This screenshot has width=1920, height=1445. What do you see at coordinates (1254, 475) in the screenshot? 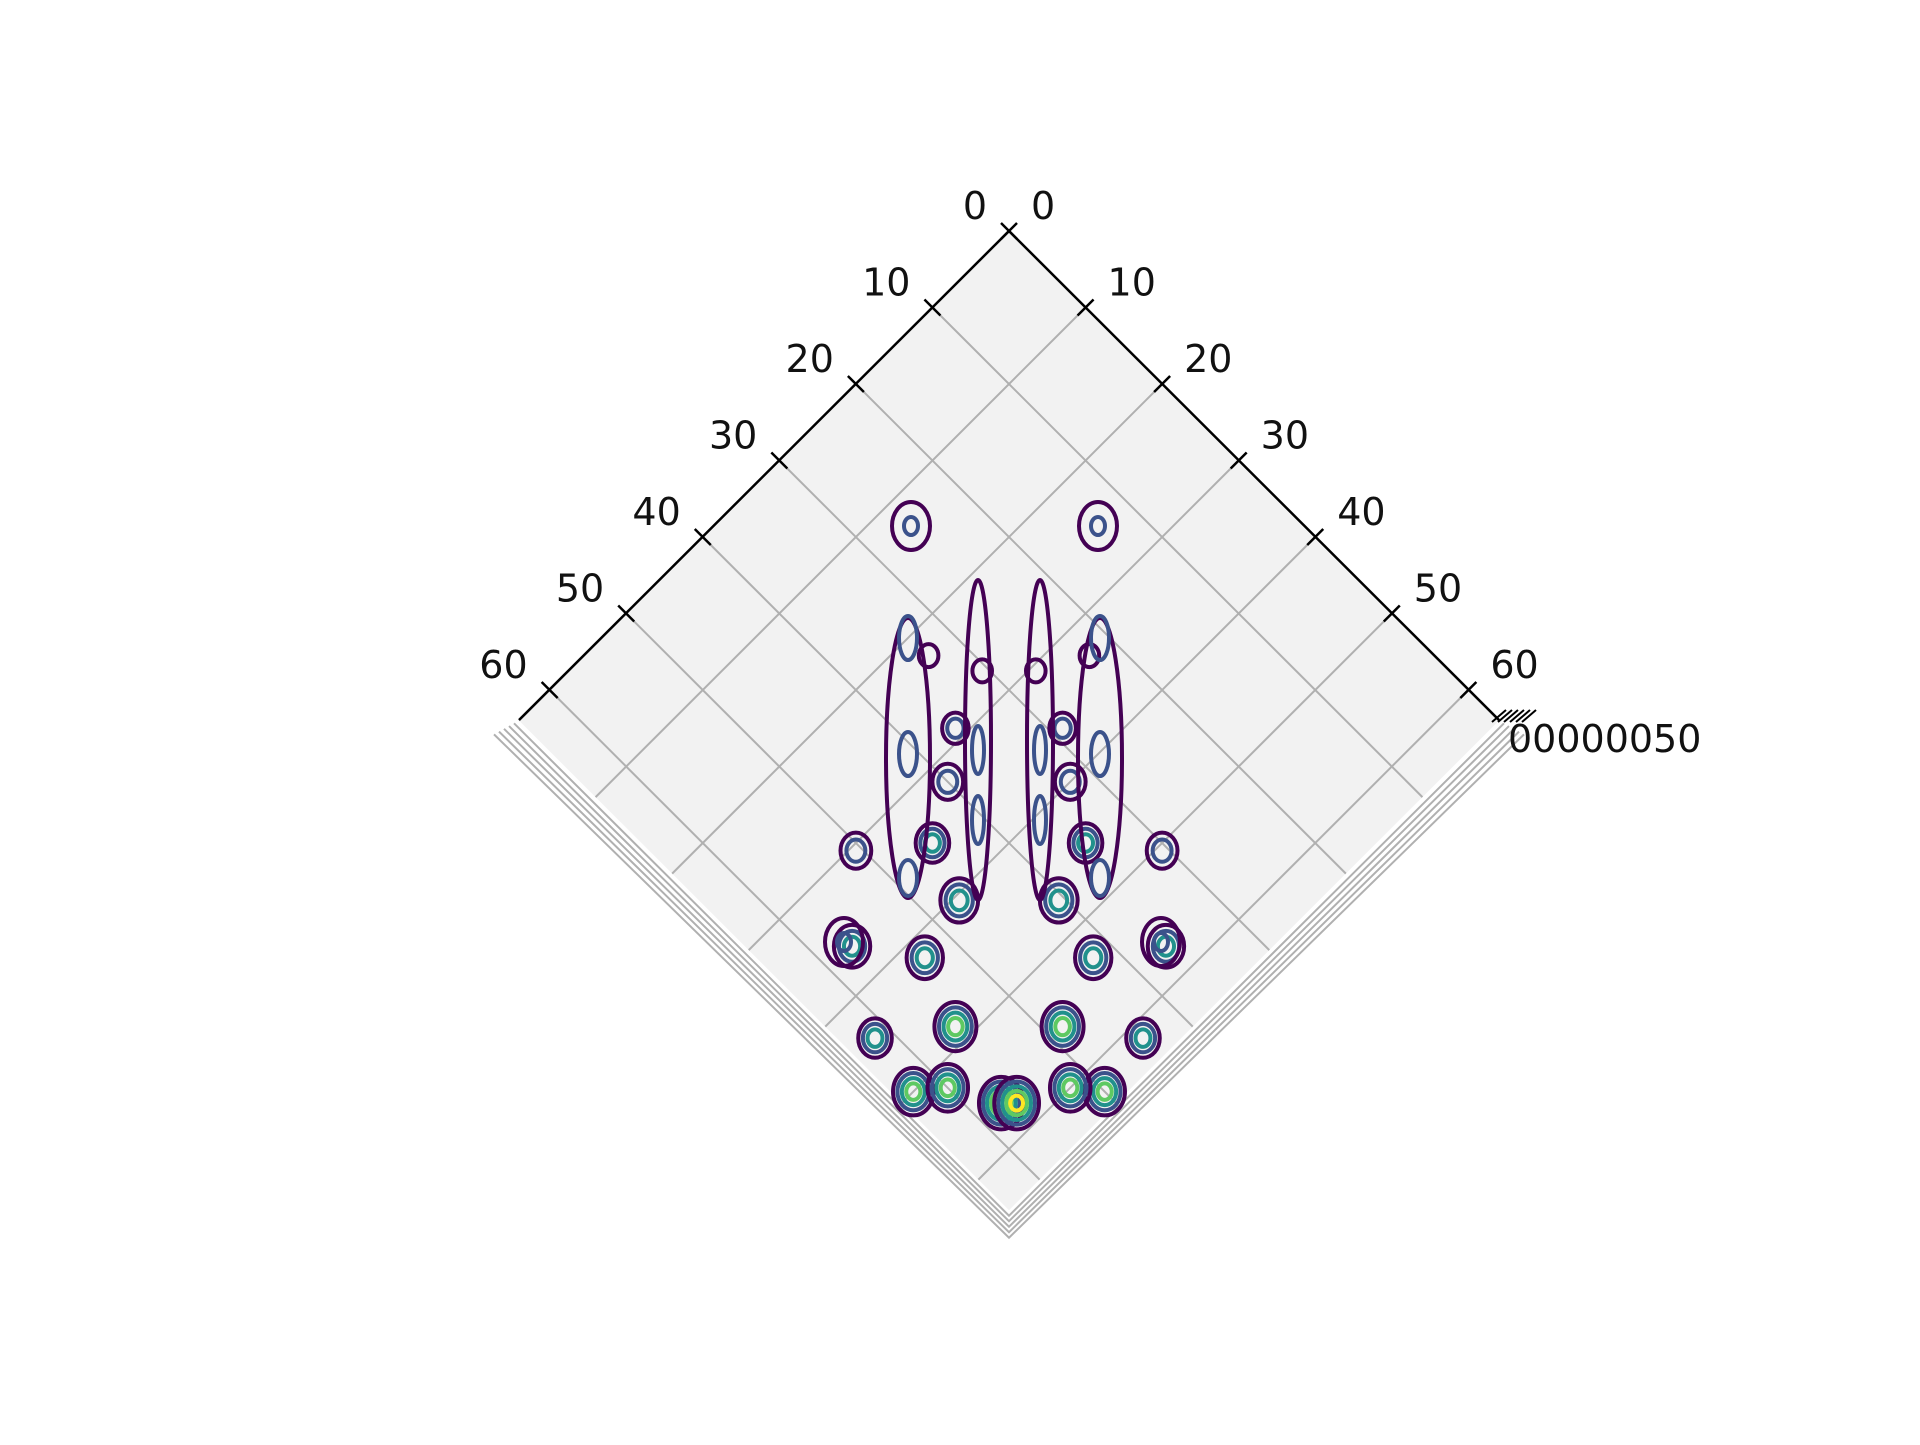
I see `y-axis-line` at bounding box center [1254, 475].